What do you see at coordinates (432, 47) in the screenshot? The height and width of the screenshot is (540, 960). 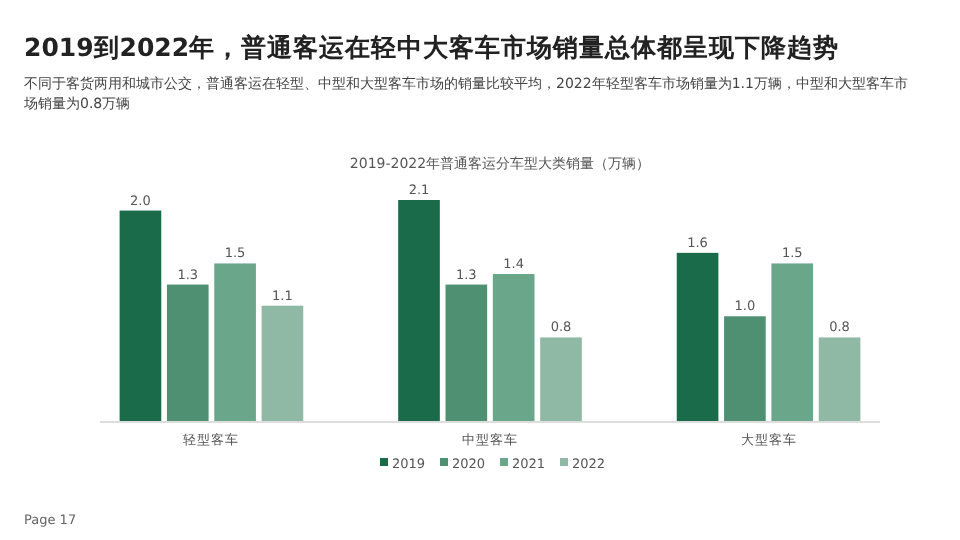 I see `chart-subtitle: 2019到2022年，普通客运在轻中大客车市场销量总体都呈现下降趋势` at bounding box center [432, 47].